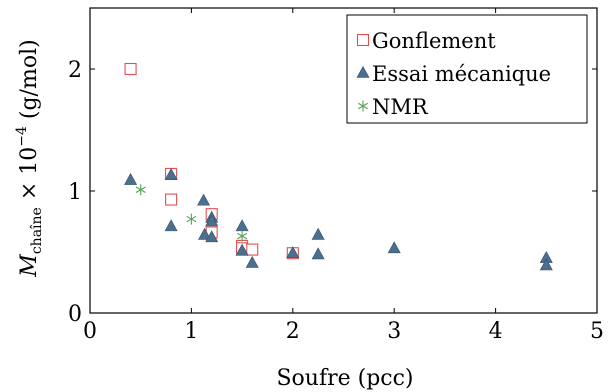 The image size is (609, 392). Describe the element at coordinates (211, 161) in the screenshot. I see `series-gonflement` at that location.